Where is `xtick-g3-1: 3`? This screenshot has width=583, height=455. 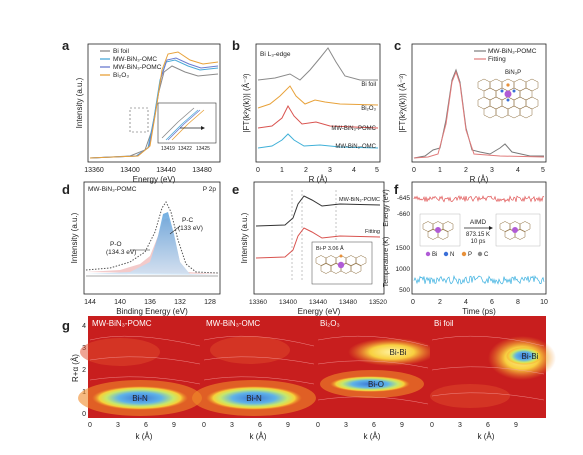 xtick-g3-1: 3 is located at coordinates (460, 425).